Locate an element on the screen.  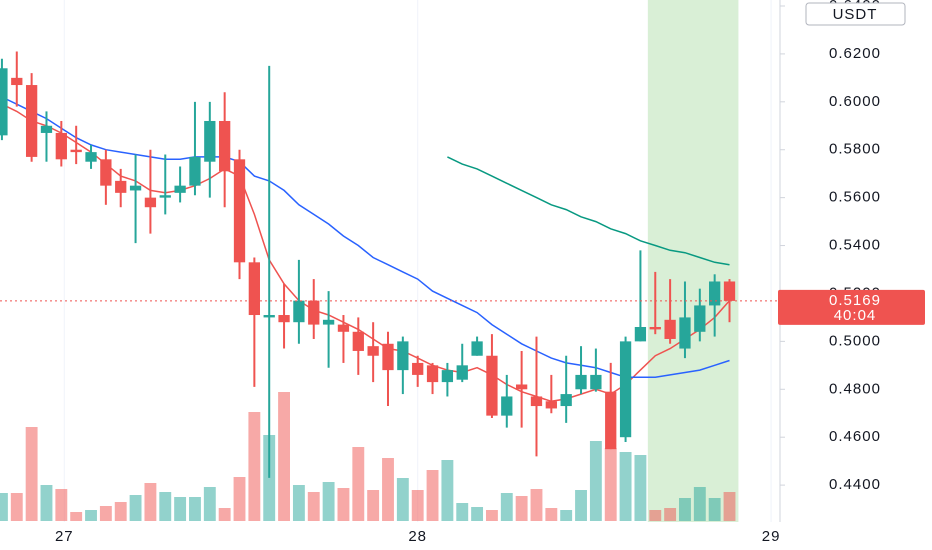
x-tick-label: 28 is located at coordinates (417, 536).